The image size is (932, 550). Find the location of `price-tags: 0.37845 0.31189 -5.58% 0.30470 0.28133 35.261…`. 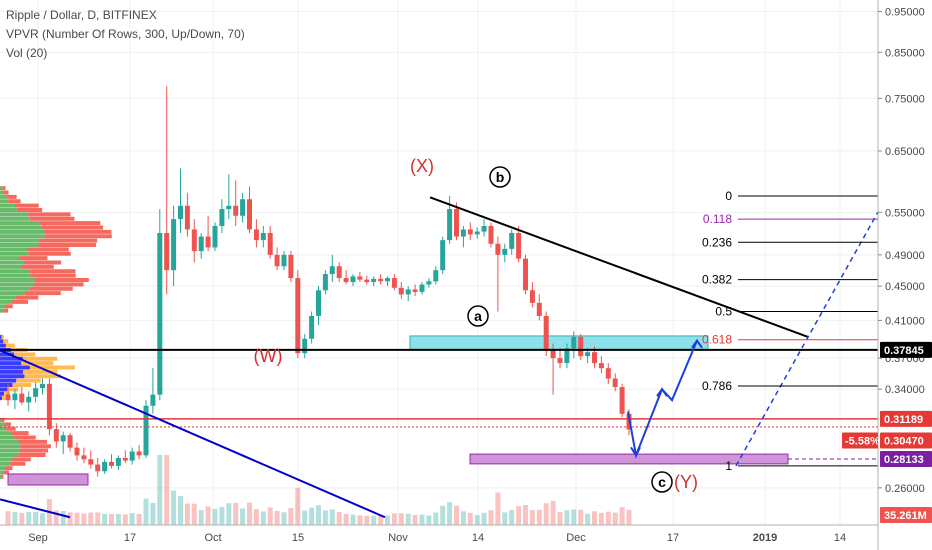

price-tags: 0.37845 0.31189 -5.58% 0.30470 0.28133 35.261… is located at coordinates (887, 432).